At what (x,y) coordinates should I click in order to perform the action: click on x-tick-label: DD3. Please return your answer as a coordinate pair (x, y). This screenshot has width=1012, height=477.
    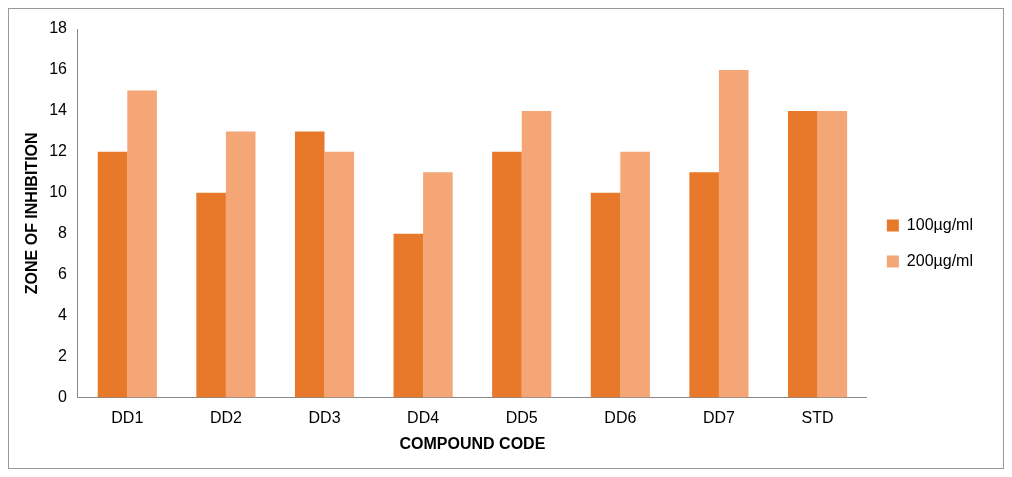
    Looking at the image, I should click on (324, 417).